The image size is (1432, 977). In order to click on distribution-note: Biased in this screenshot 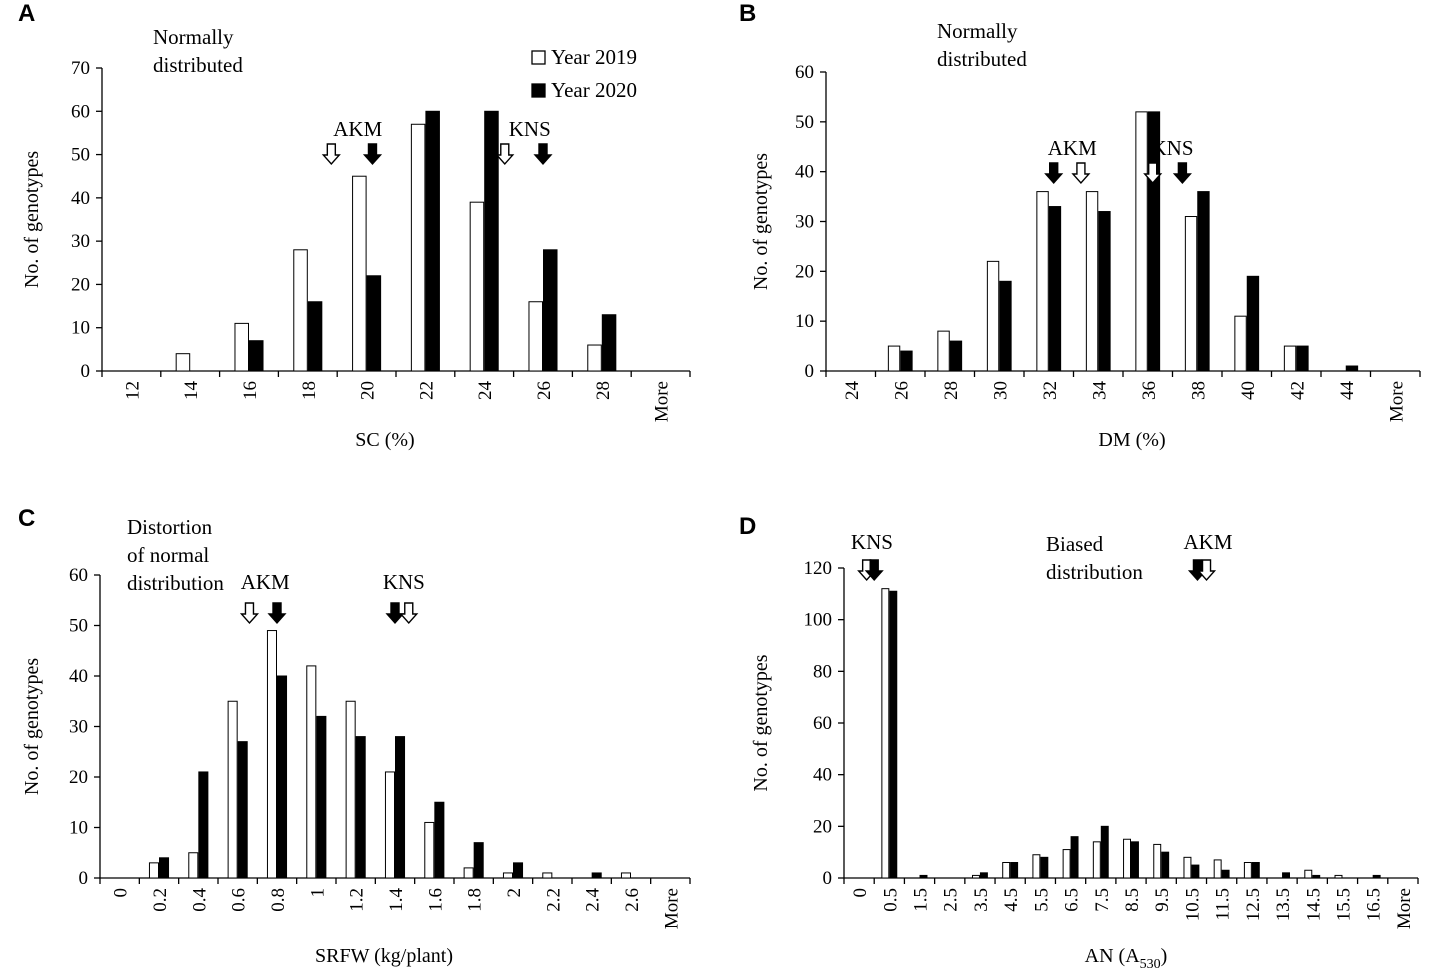, I will do `click(1075, 544)`.